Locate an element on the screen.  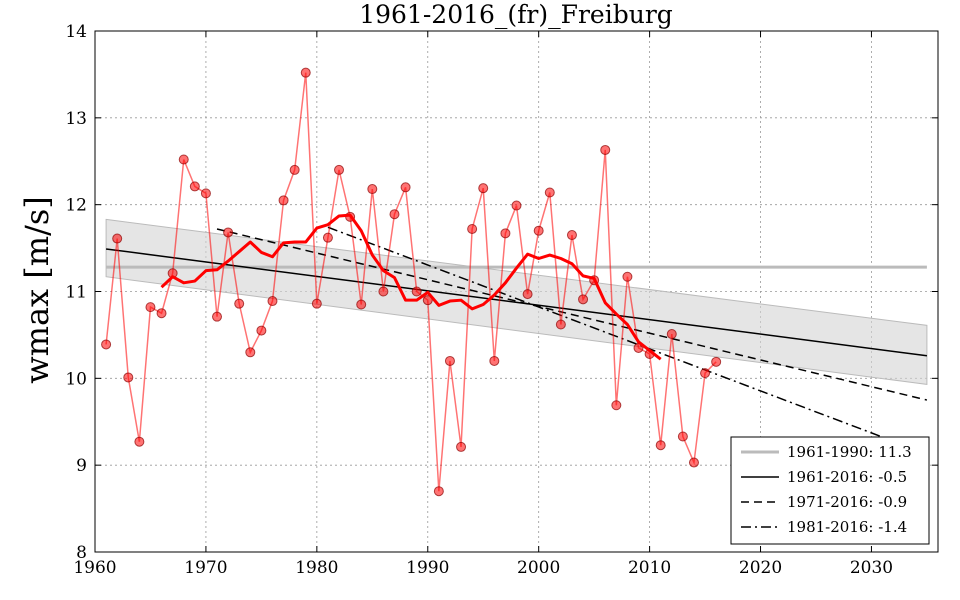
x-tick-label: 1960 is located at coordinates (94, 568).